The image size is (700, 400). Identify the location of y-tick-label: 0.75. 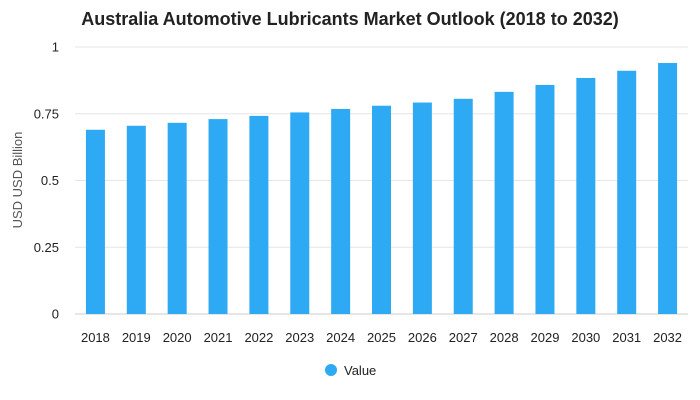
(46, 113).